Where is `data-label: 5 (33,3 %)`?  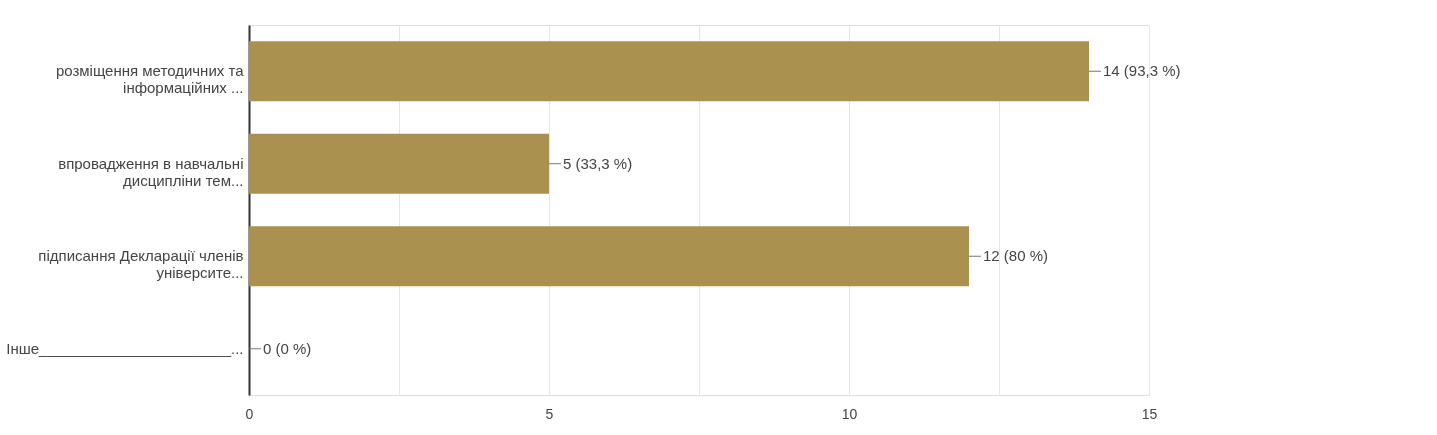
data-label: 5 (33,3 %) is located at coordinates (598, 163).